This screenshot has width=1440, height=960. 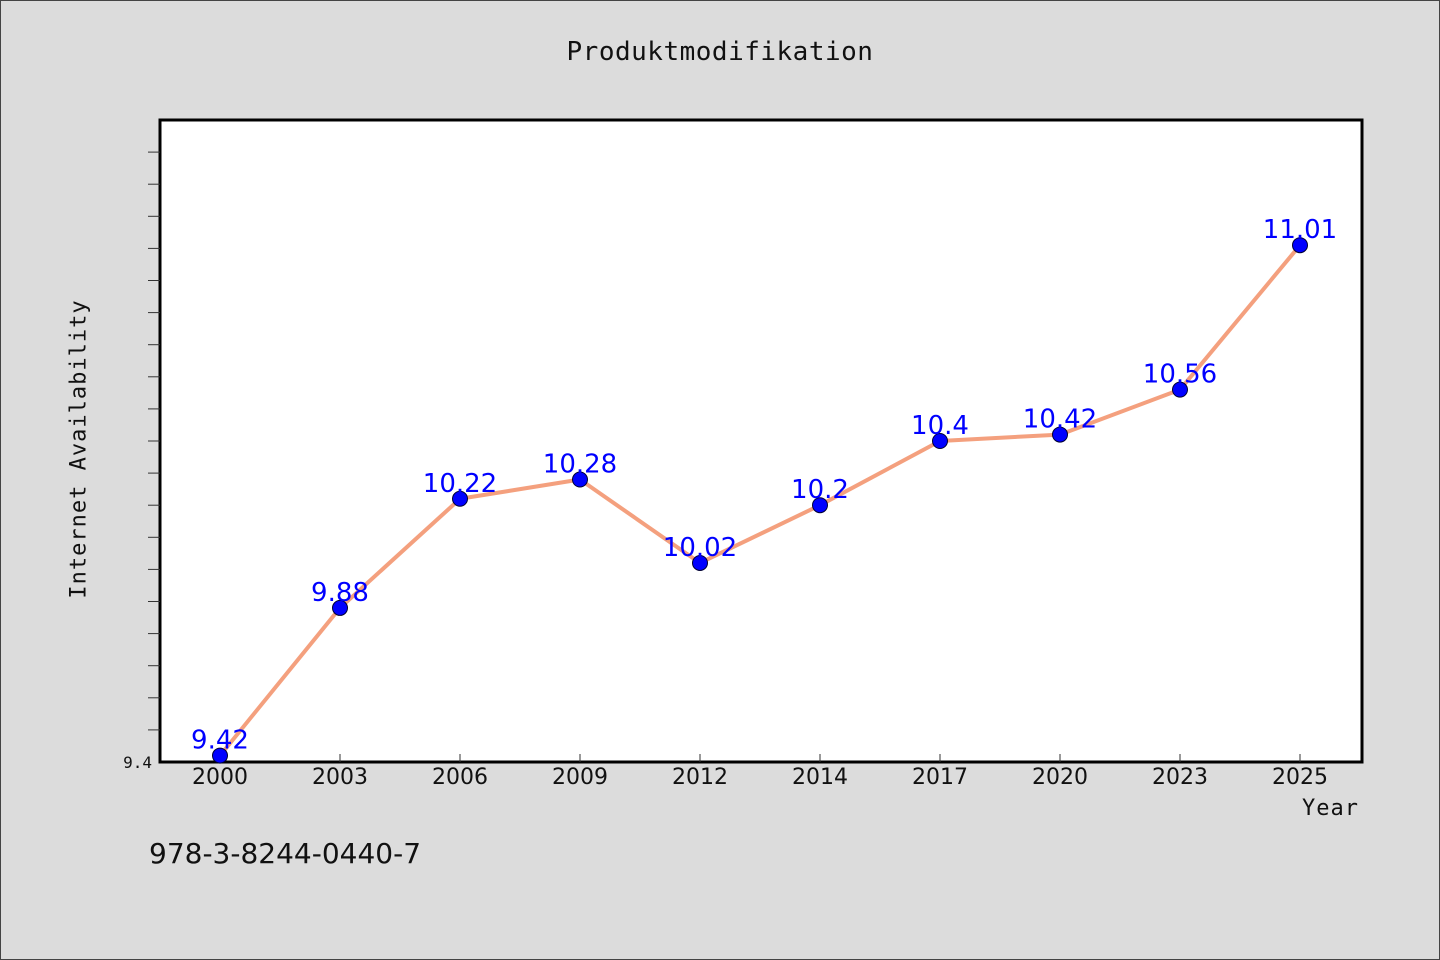 What do you see at coordinates (820, 490) in the screenshot?
I see `data-label: 10.2` at bounding box center [820, 490].